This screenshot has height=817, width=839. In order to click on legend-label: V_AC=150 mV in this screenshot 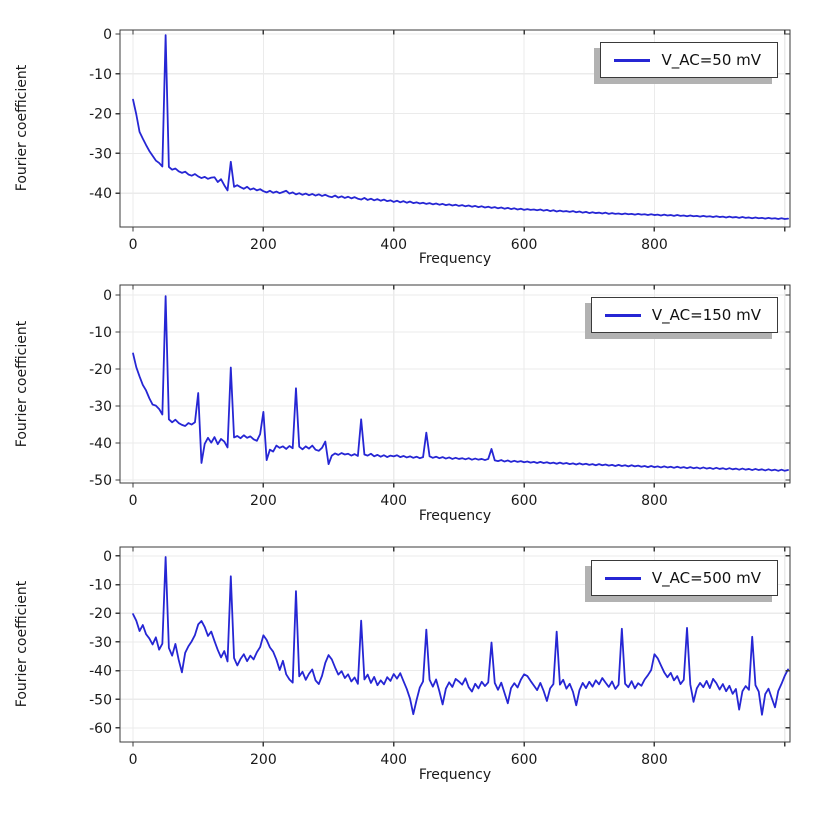, I will do `click(706, 315)`.